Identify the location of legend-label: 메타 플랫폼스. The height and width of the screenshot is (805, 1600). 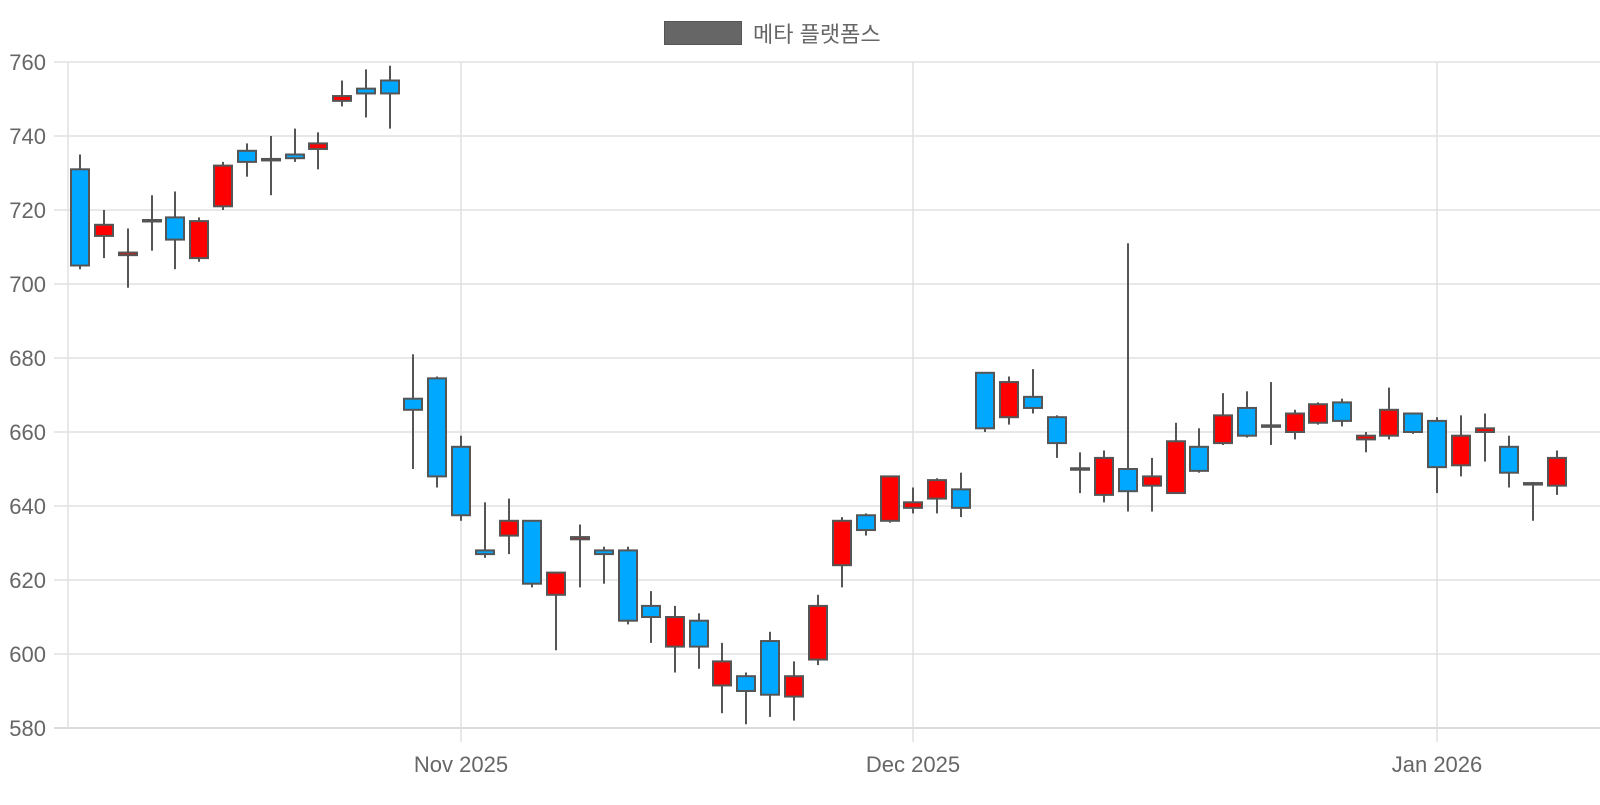
(817, 34).